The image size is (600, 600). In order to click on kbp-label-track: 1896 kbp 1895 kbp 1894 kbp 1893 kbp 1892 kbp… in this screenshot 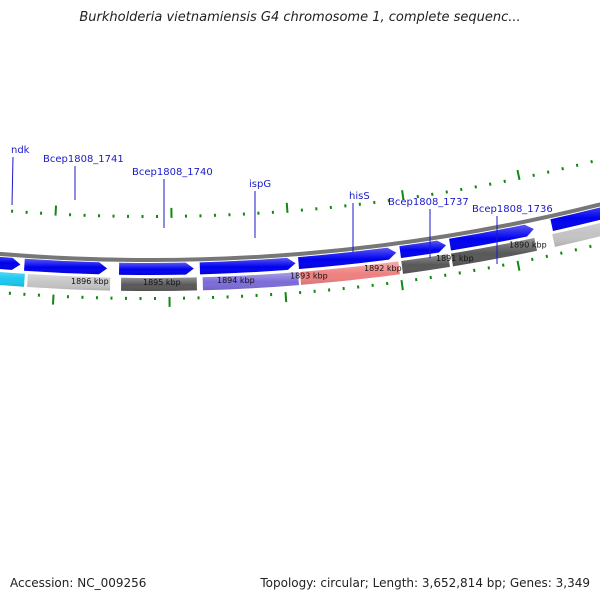, I will do `click(309, 264)`.